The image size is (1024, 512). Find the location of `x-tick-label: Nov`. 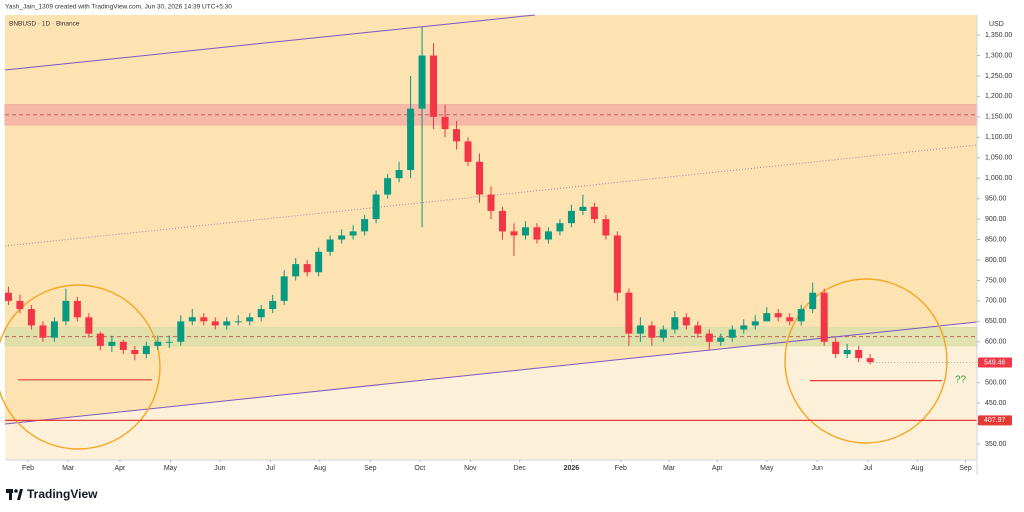

x-tick-label: Nov is located at coordinates (470, 468).